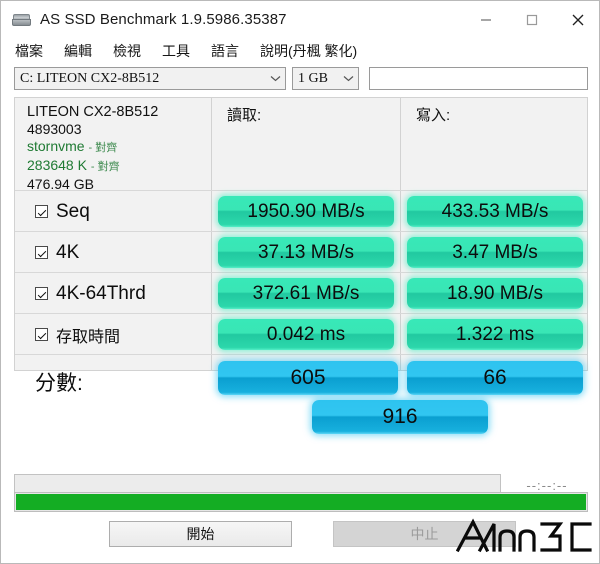 Image resolution: width=600 pixels, height=564 pixels. I want to click on maximize-icon, so click(532, 19).